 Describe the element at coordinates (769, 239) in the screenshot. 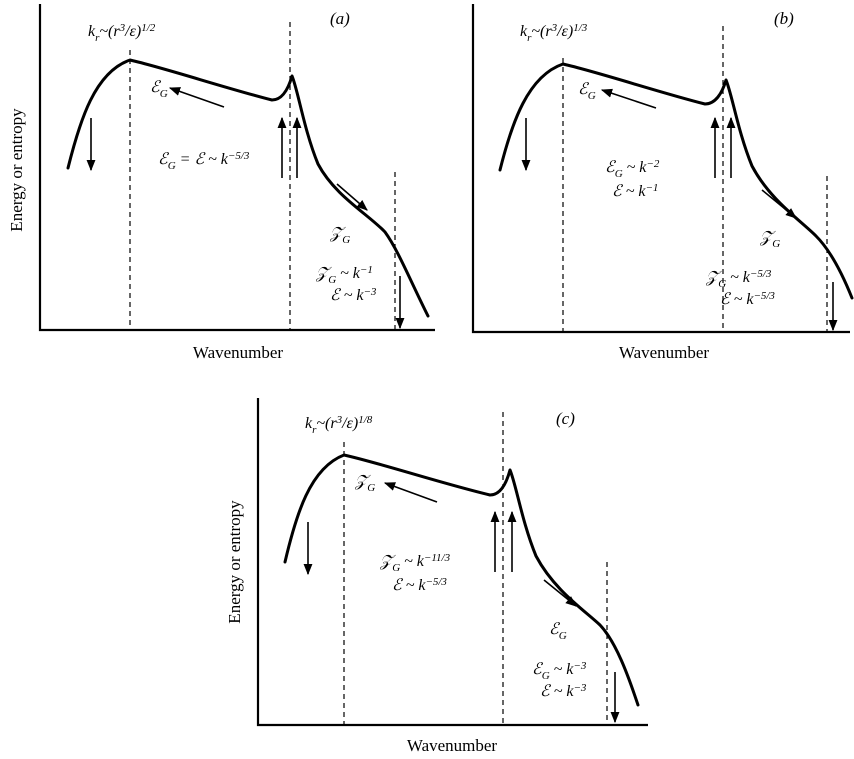

I see `panel-b-cascade-label: 𝒵G` at that location.